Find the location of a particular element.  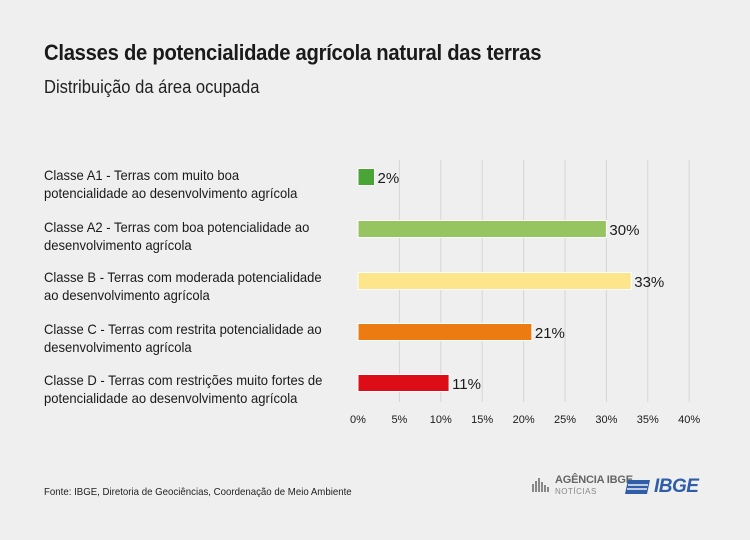

x-tick-label: 10% is located at coordinates (441, 420).